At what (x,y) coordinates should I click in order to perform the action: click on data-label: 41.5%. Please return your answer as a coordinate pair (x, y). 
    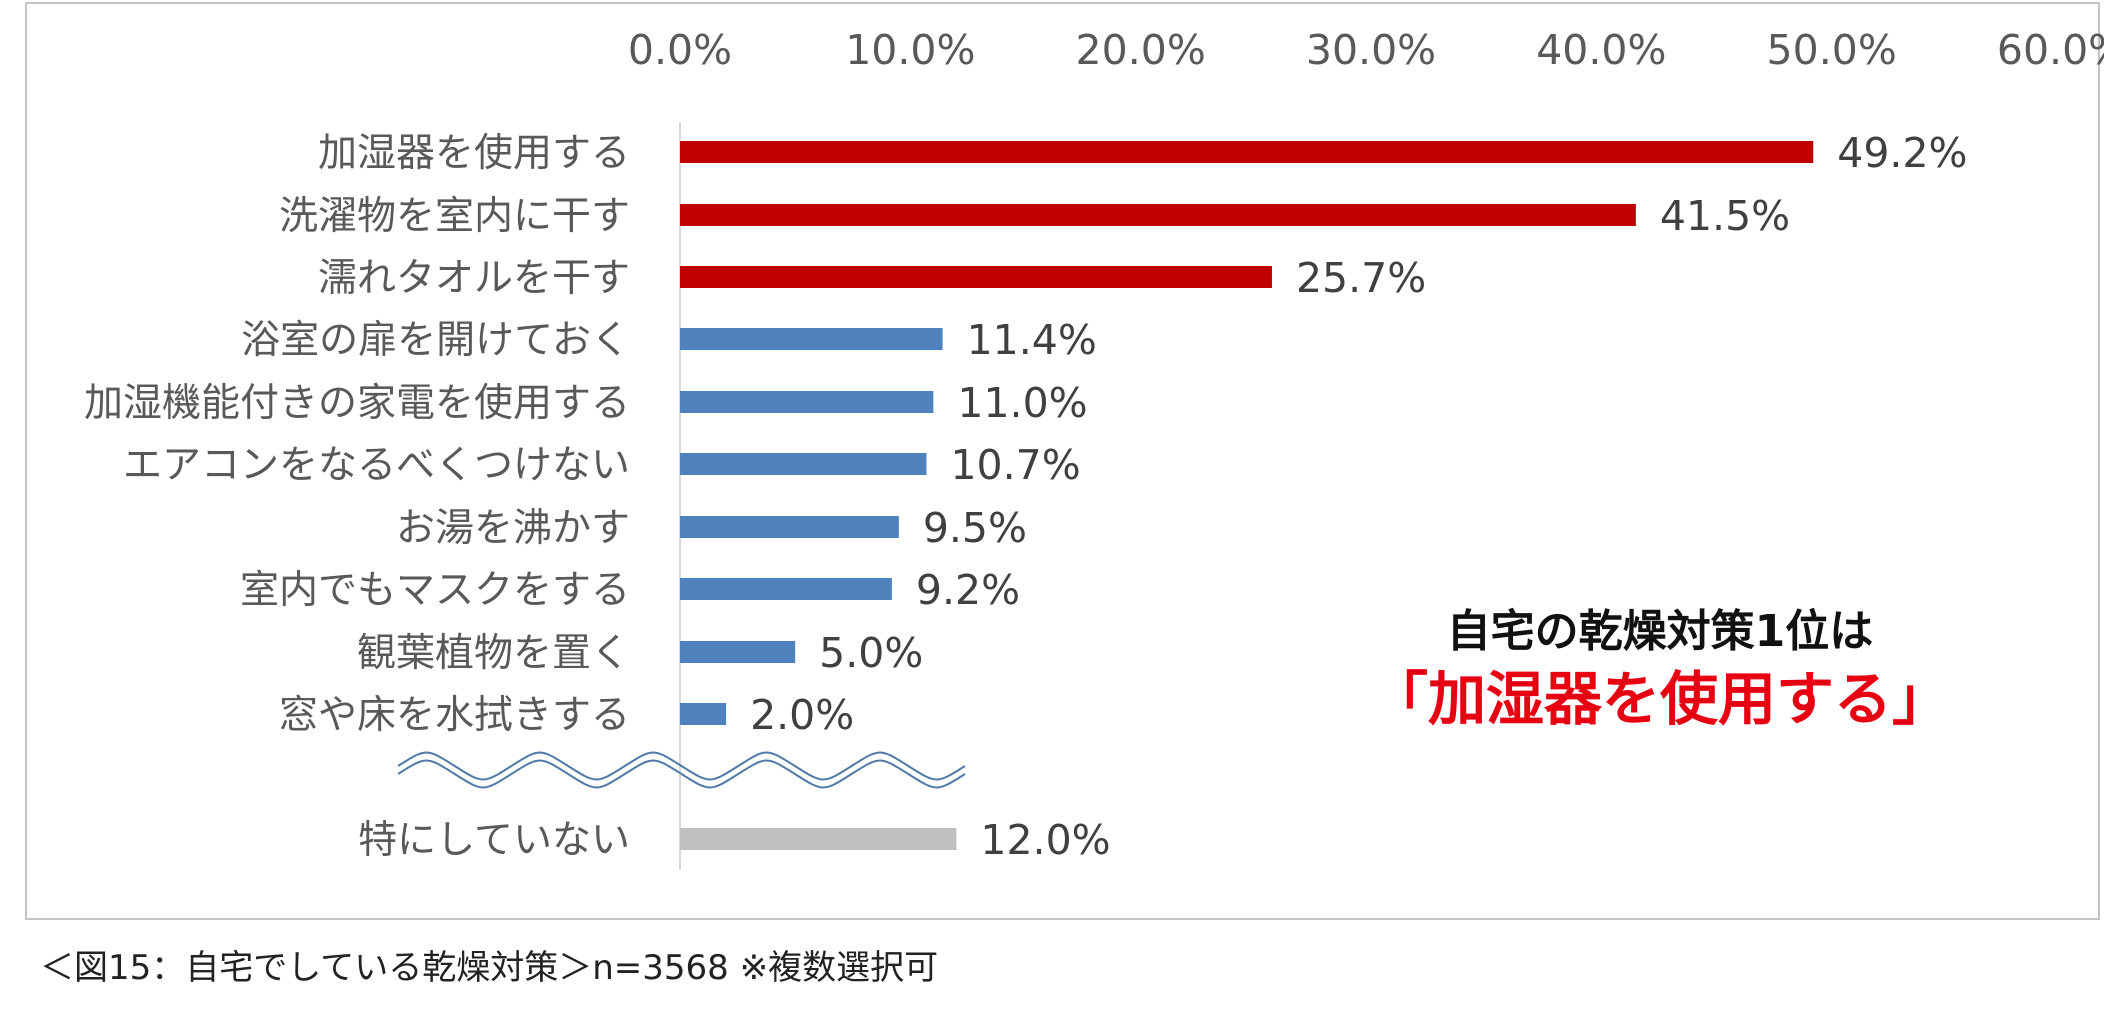
    Looking at the image, I should click on (1725, 216).